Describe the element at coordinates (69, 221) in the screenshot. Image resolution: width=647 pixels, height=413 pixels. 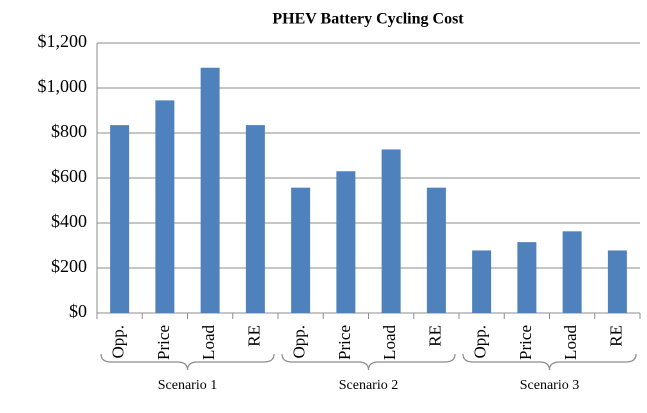
I see `y-tick-label: $400` at that location.